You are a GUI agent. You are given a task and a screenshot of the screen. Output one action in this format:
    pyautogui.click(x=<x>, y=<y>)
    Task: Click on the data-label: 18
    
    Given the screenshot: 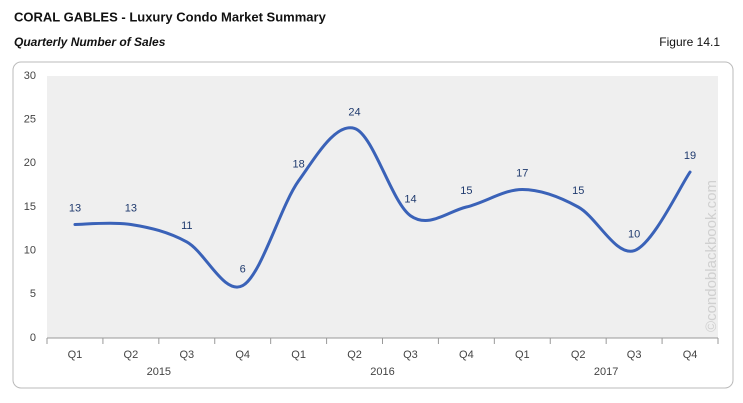 What is the action you would take?
    pyautogui.click(x=299, y=165)
    